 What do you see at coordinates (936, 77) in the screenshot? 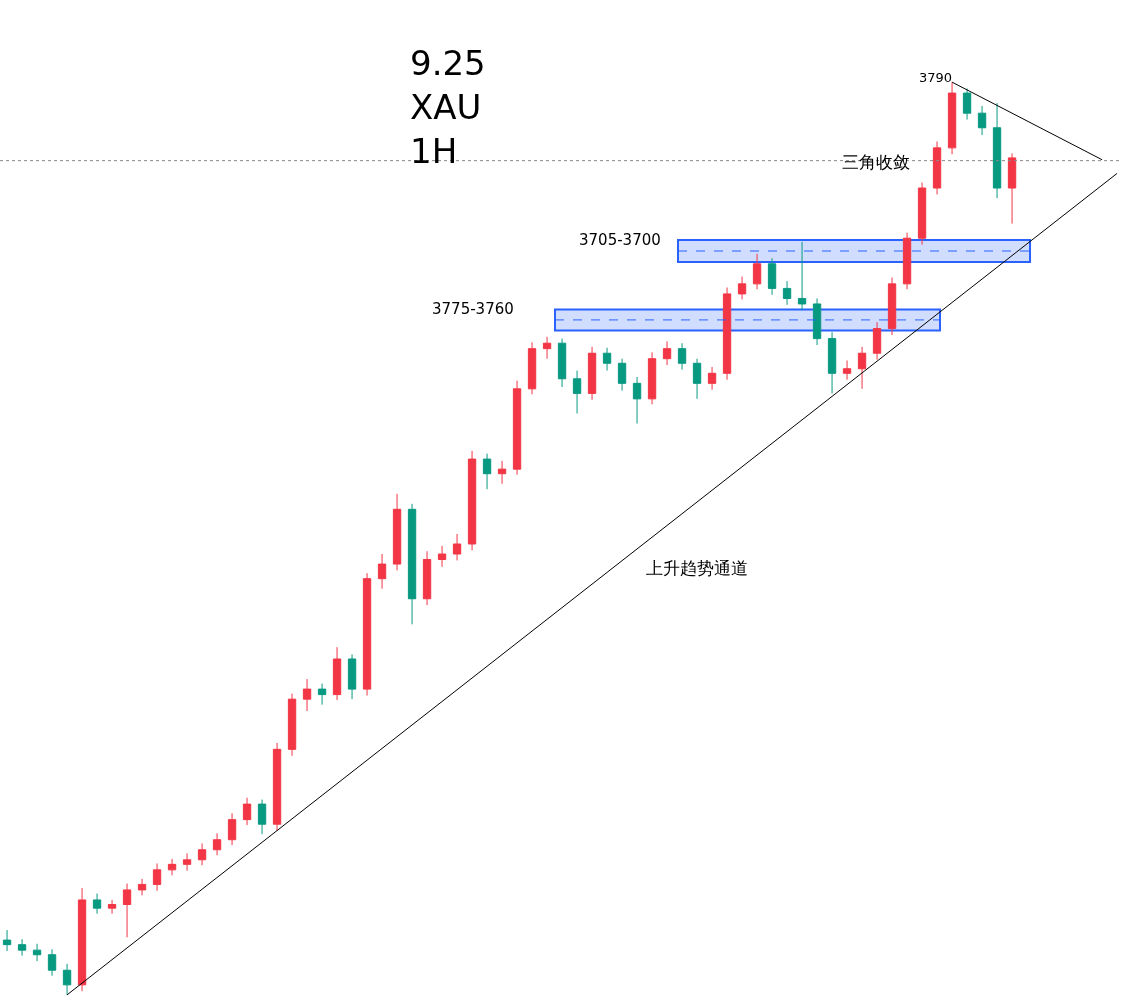
I see `annotation: 3790` at bounding box center [936, 77].